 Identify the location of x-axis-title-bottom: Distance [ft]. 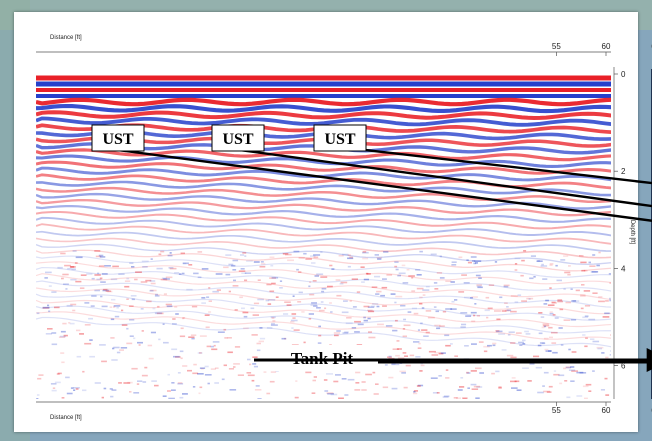
(66, 418).